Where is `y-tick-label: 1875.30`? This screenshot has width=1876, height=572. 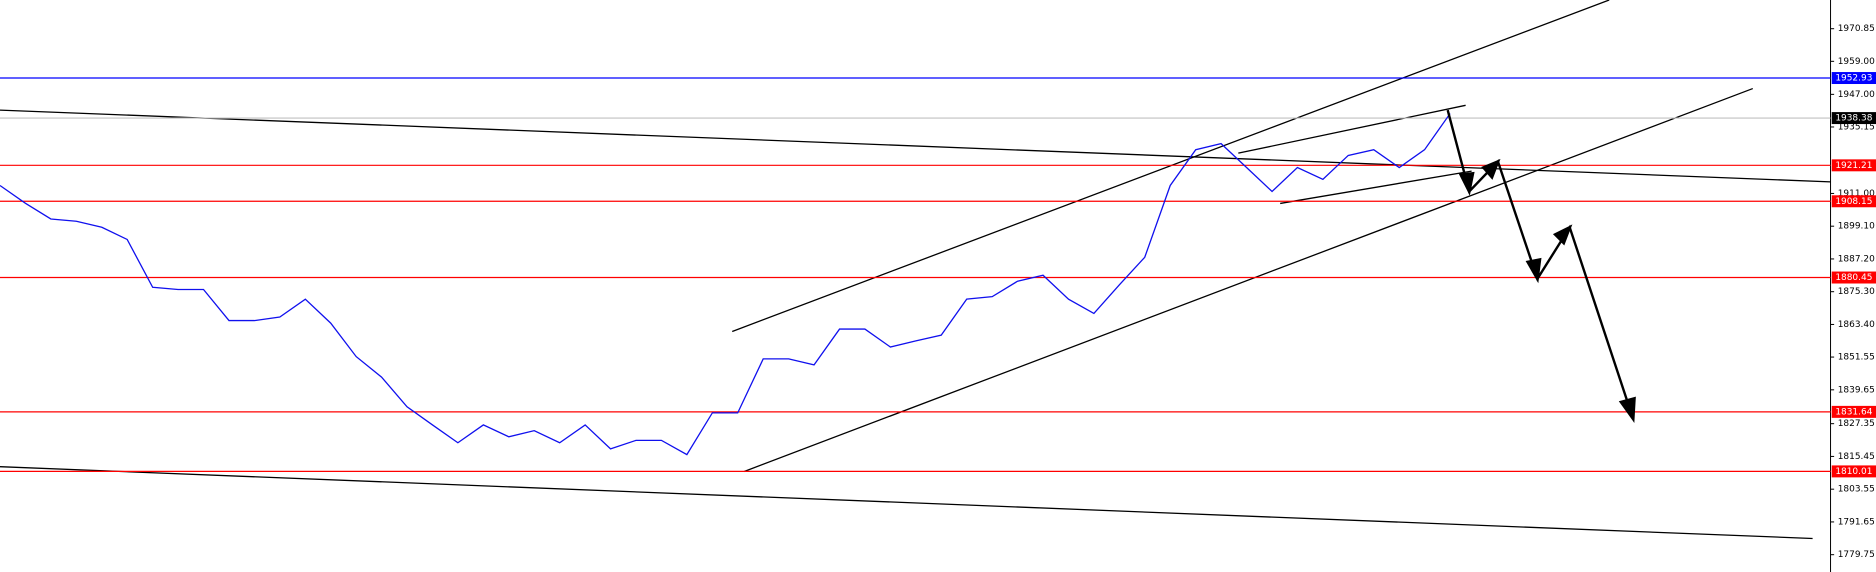
y-tick-label: 1875.30 is located at coordinates (1856, 292).